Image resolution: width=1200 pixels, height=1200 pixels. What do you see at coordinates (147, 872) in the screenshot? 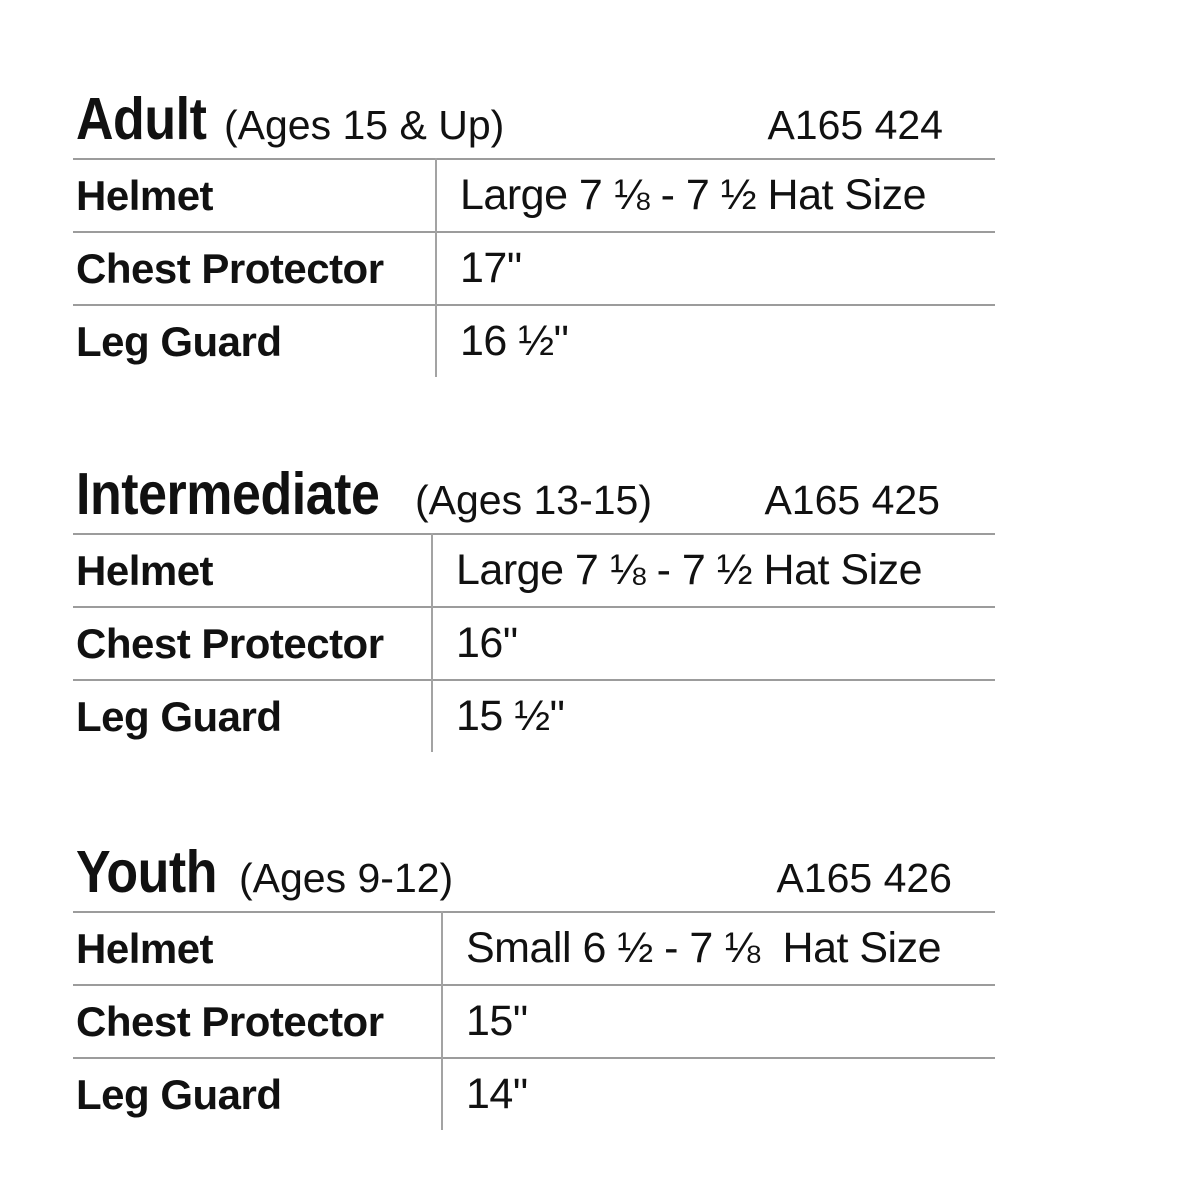
I see `table-title: Youth` at bounding box center [147, 872].